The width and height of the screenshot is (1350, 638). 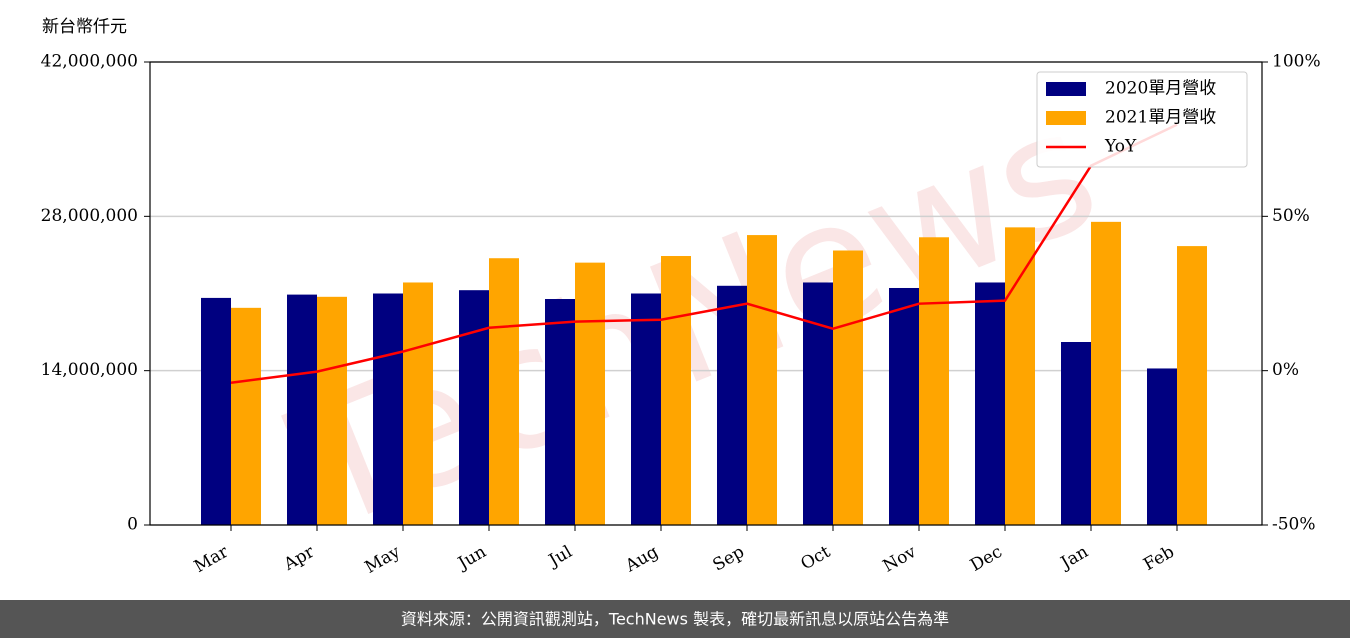 I want to click on footer: 資料來源：公開資訊觀測站，TechNews 製表，確切最新訊息以原站公告為準, so click(x=675, y=619).